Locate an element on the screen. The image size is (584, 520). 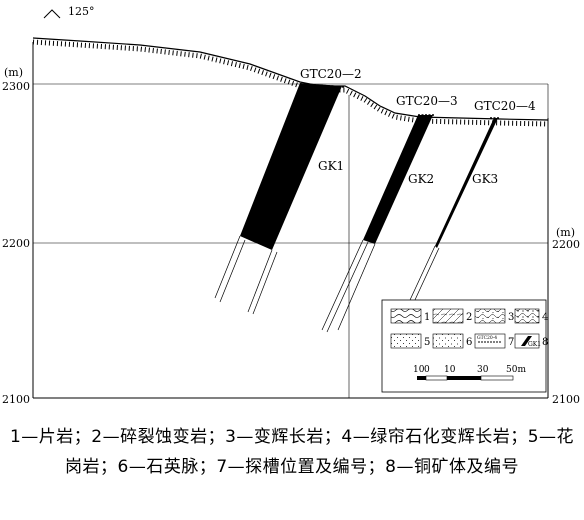
legend-swatch-7-text: GTC20-4 is located at coordinates (487, 338).